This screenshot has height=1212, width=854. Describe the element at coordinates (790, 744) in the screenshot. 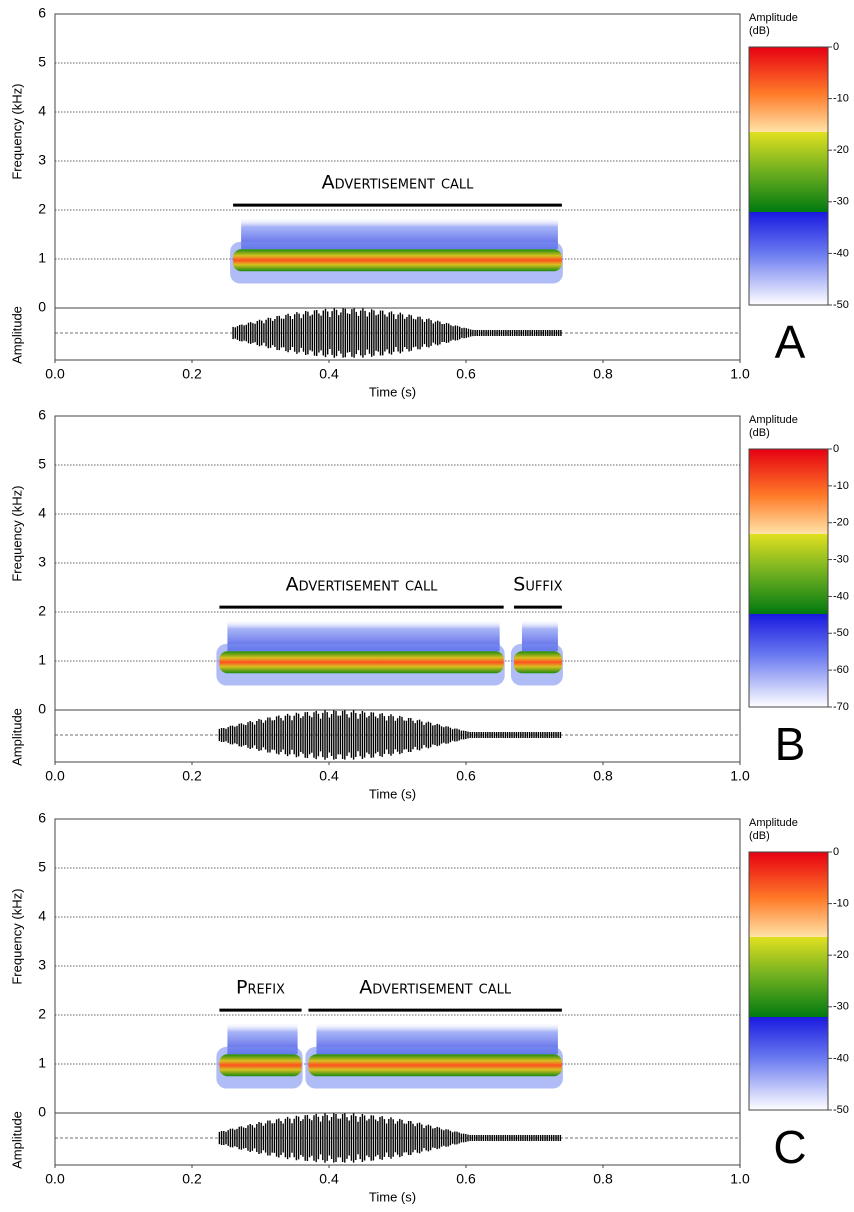

I see `panel-label: B` at that location.